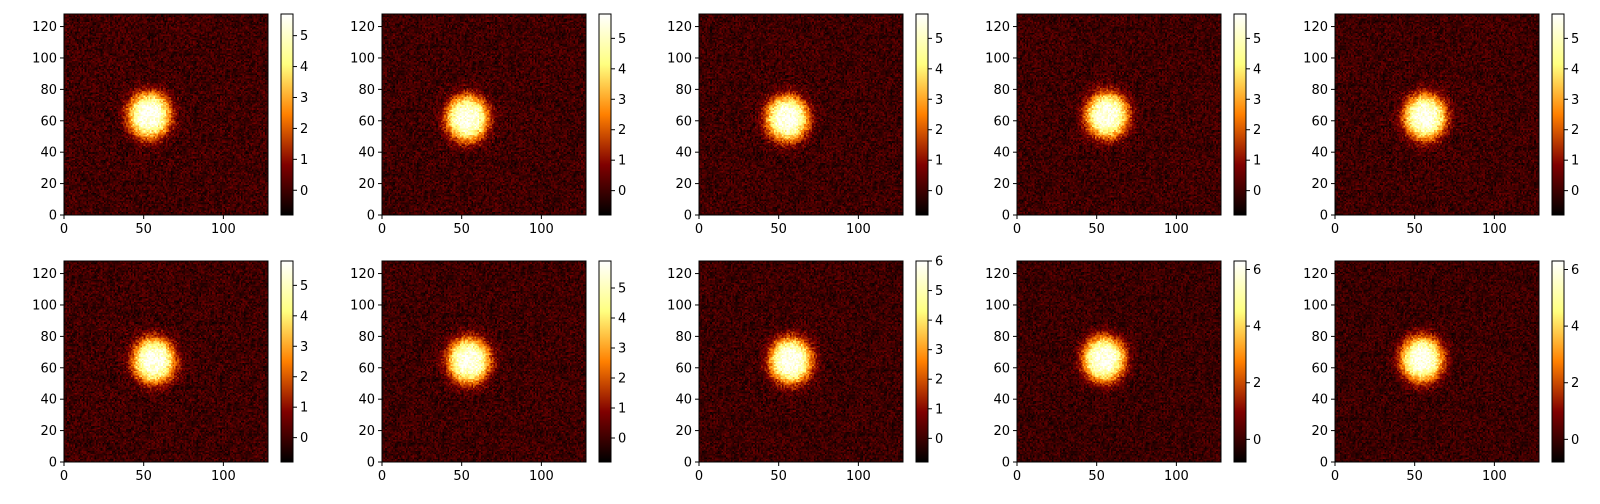  What do you see at coordinates (488, 125) in the screenshot?
I see `panel-2: 0 50 100 0 20 40 60 80 100 120 0 1 2 3 4 5` at bounding box center [488, 125].